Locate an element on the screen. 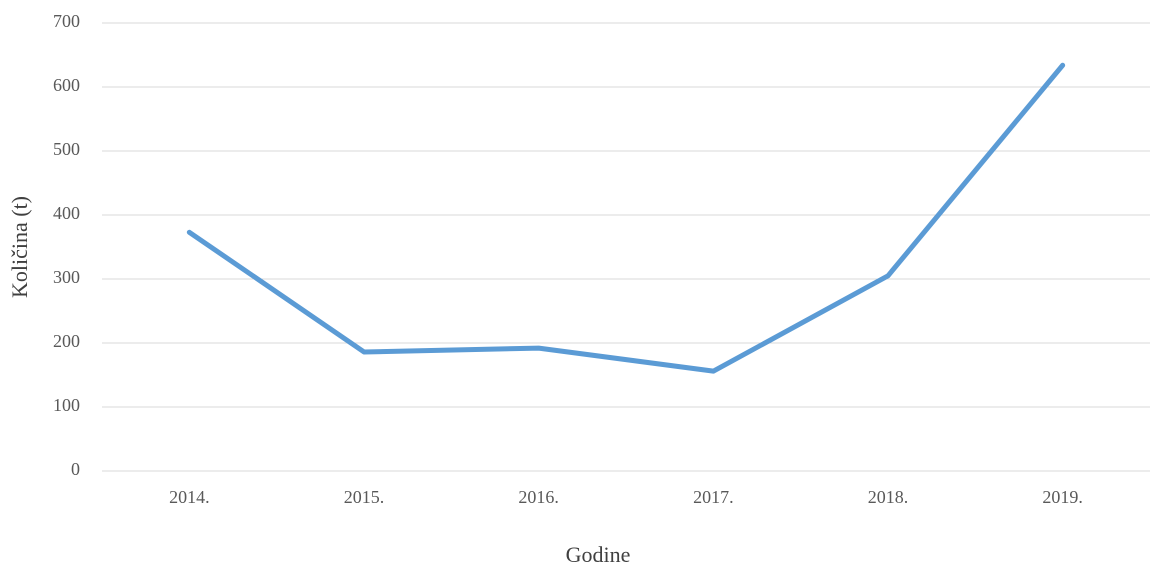  y-tick-label: 400 is located at coordinates (66, 213).